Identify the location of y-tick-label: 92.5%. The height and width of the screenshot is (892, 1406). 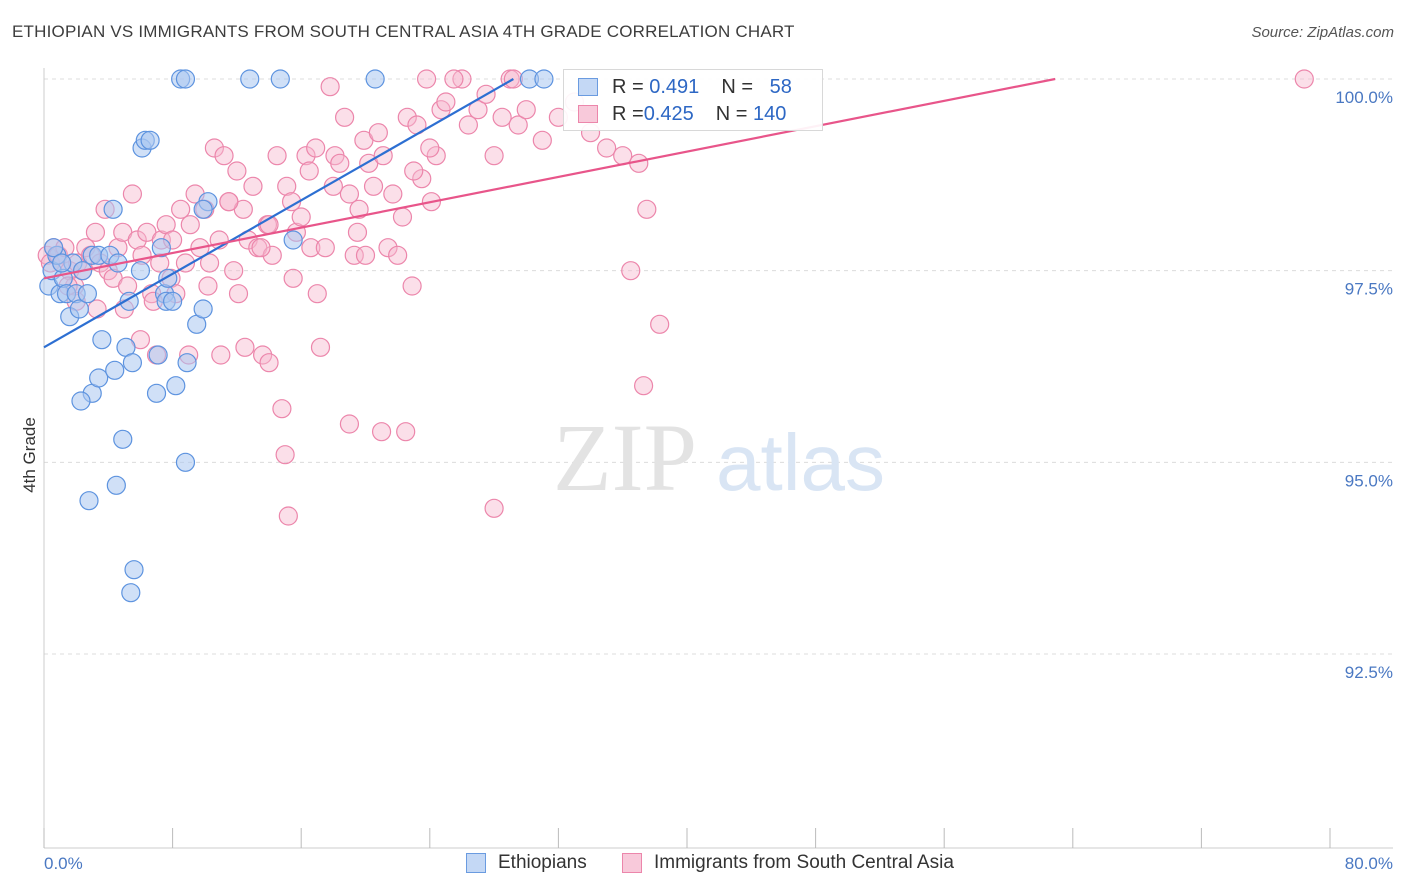
(1369, 672).